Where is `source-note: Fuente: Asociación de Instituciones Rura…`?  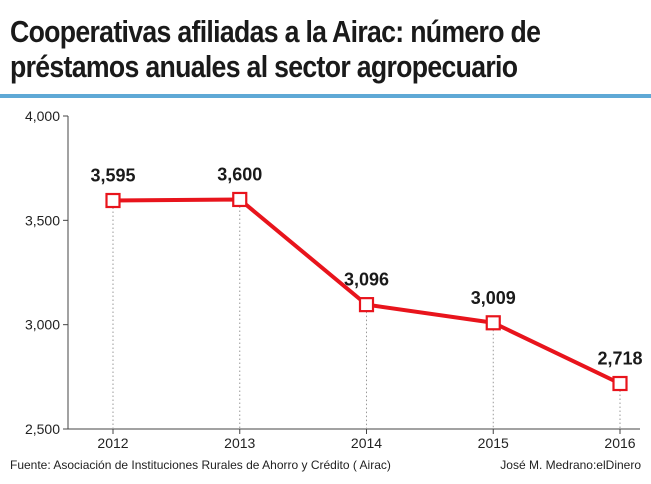
source-note: Fuente: Asociación de Instituciones Rura… is located at coordinates (200, 465).